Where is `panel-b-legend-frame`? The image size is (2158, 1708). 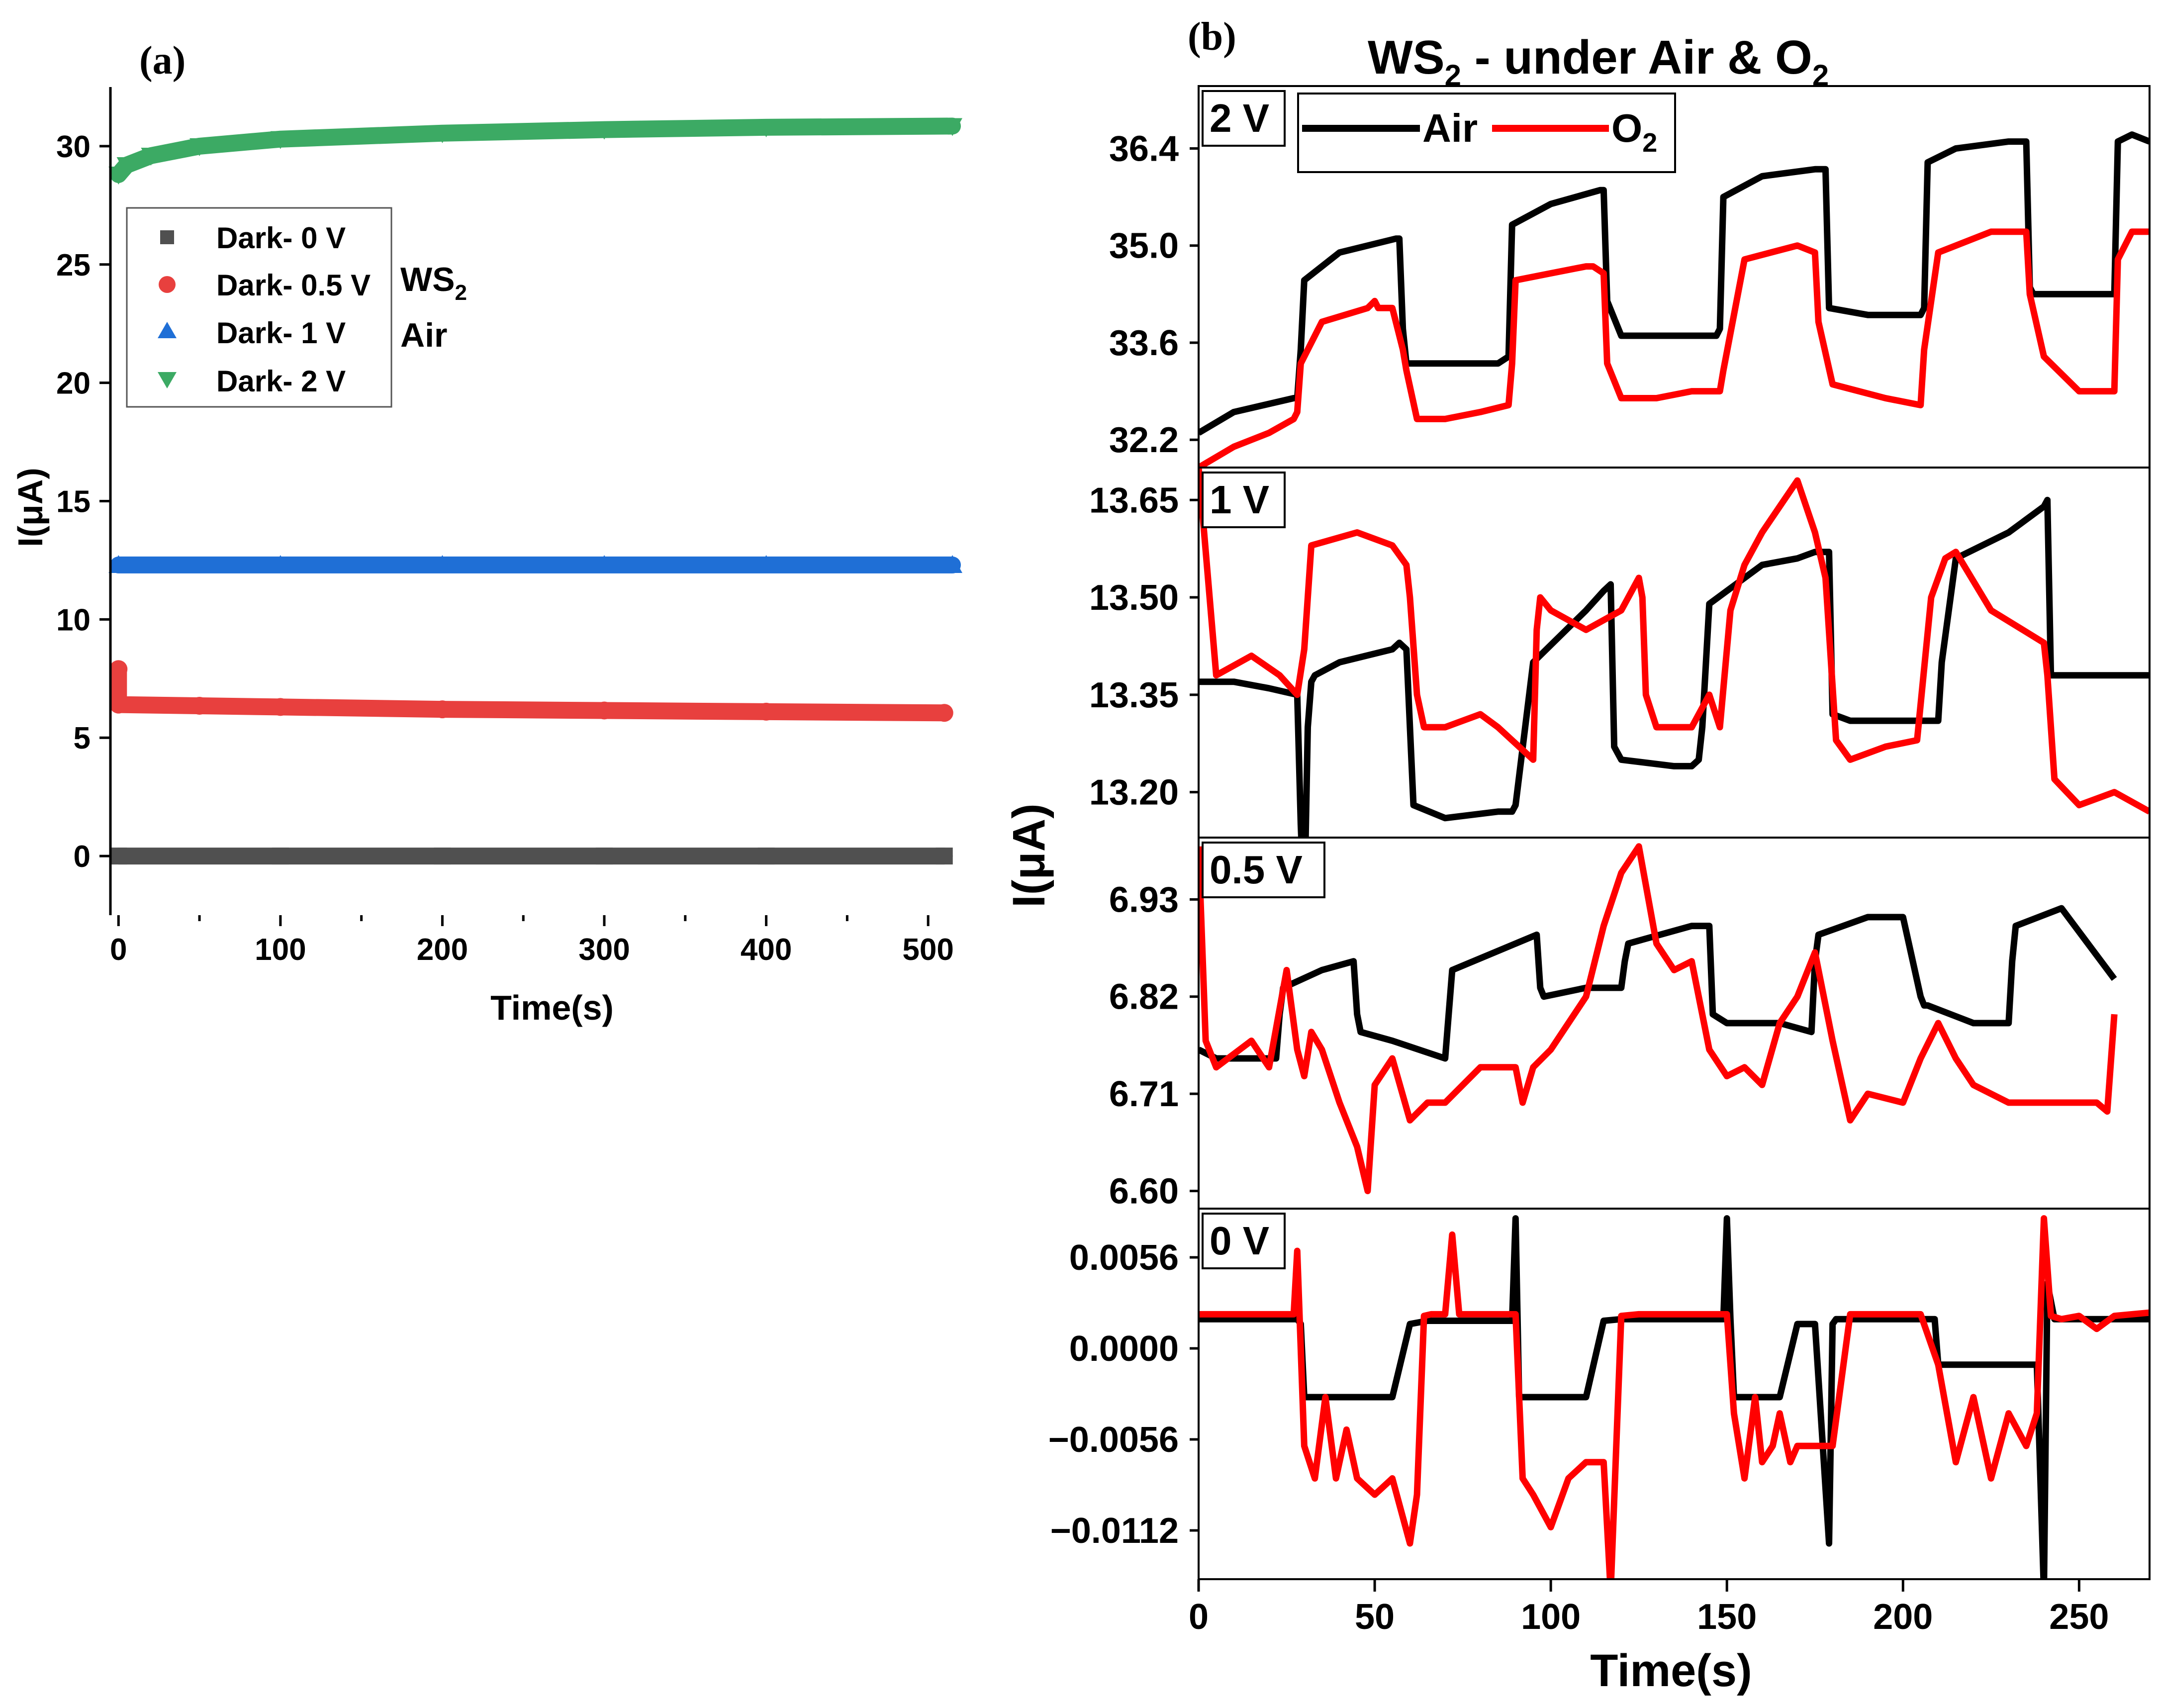 panel-b-legend-frame is located at coordinates (1486, 133).